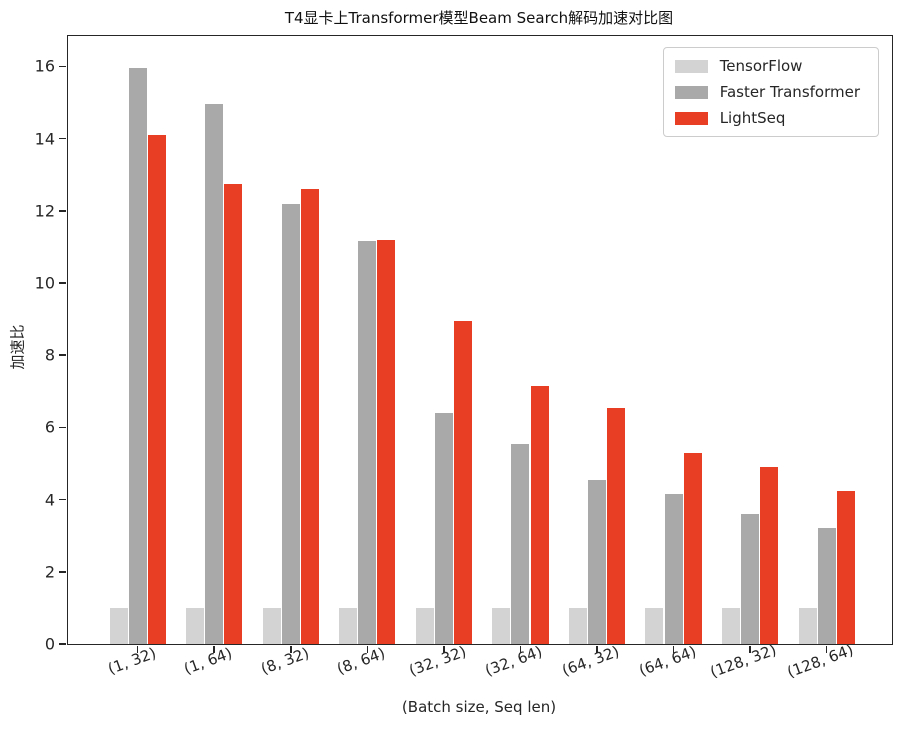 The height and width of the screenshot is (729, 904). What do you see at coordinates (691, 66) in the screenshot?
I see `legend-swatch-tensorflow` at bounding box center [691, 66].